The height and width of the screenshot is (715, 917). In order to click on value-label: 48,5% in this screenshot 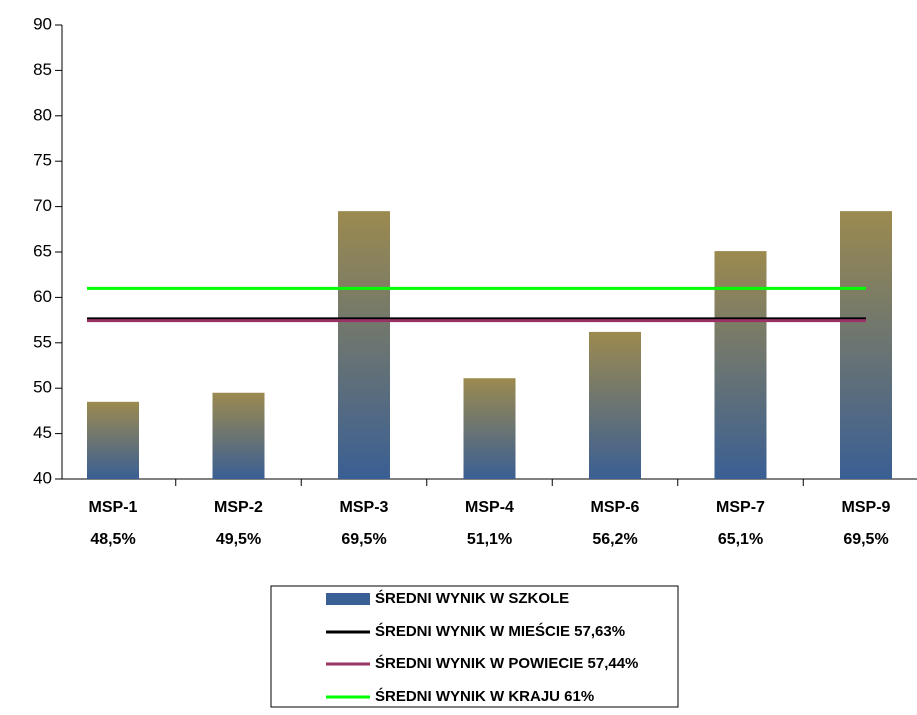, I will do `click(112, 539)`.